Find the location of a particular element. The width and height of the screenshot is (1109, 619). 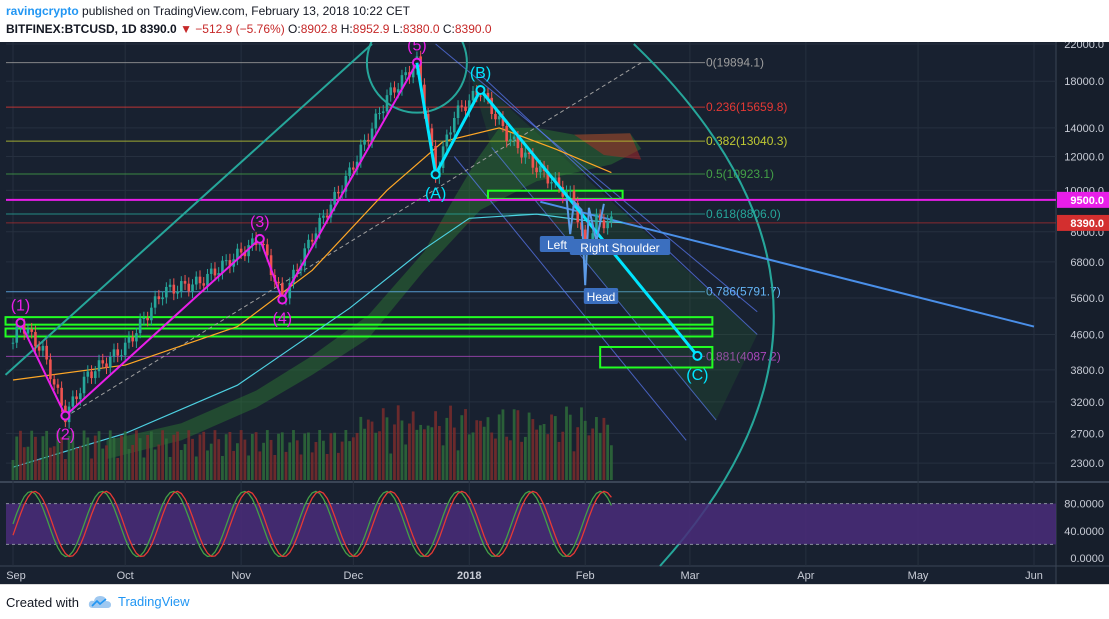

ohlc-open: O:8902.8 is located at coordinates (313, 29).